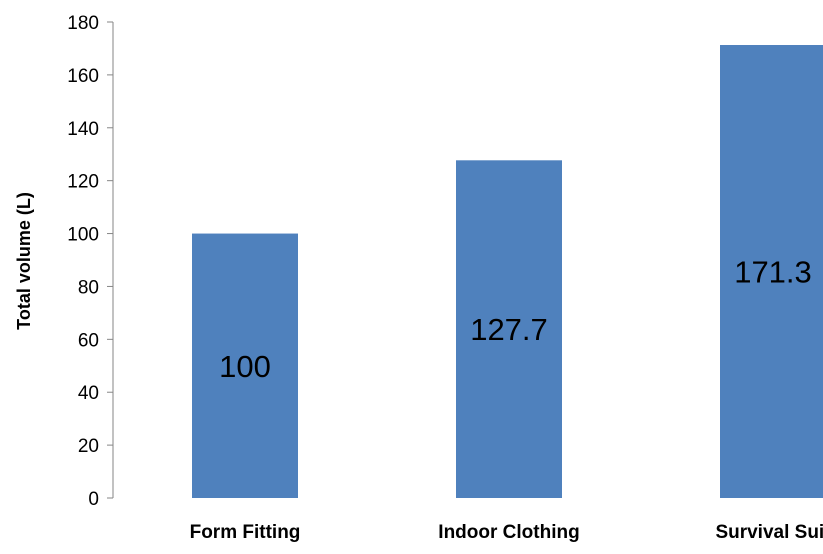 This screenshot has width=823, height=554. I want to click on y-tick-label: 100, so click(83, 235).